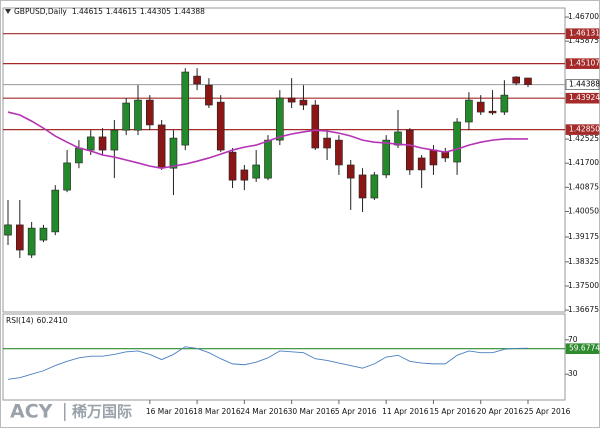 Image resolution: width=600 pixels, height=428 pixels. What do you see at coordinates (189, 11) in the screenshot?
I see `header-close: 1.44388` at bounding box center [189, 11].